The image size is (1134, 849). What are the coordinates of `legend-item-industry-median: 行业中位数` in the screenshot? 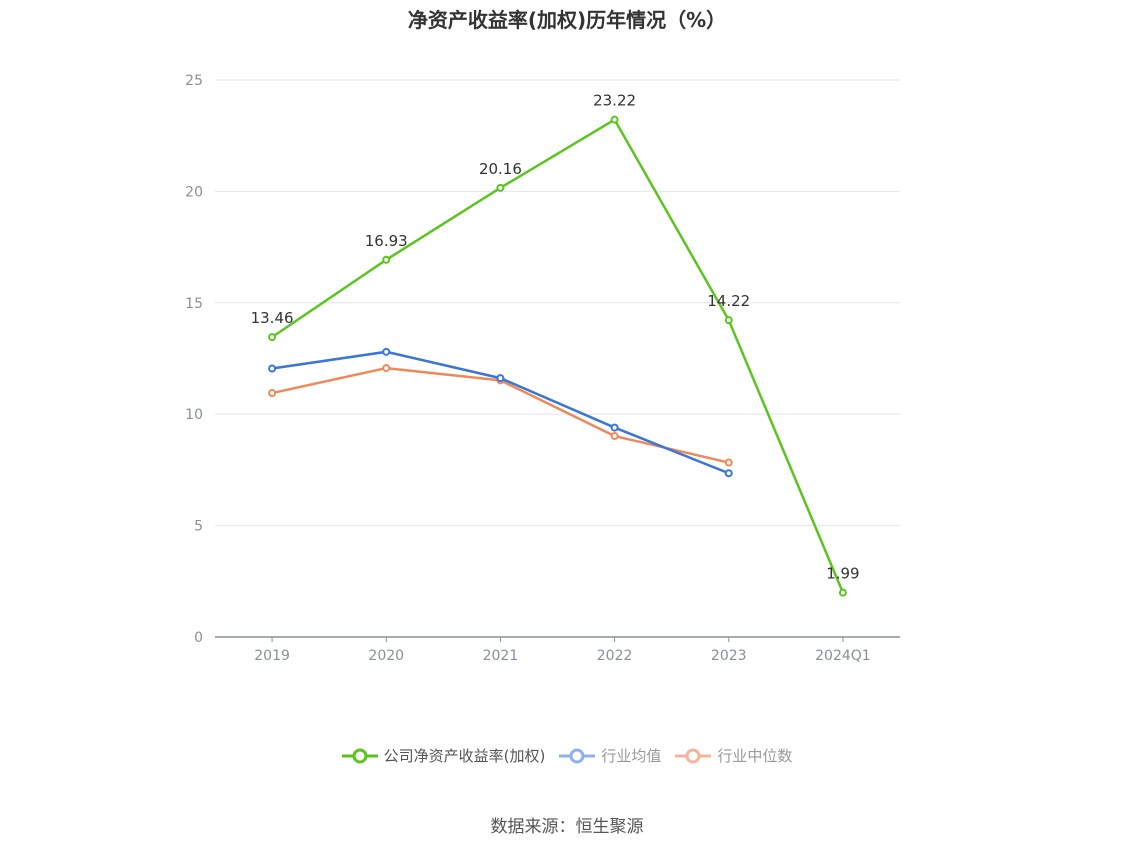 It's located at (733, 755).